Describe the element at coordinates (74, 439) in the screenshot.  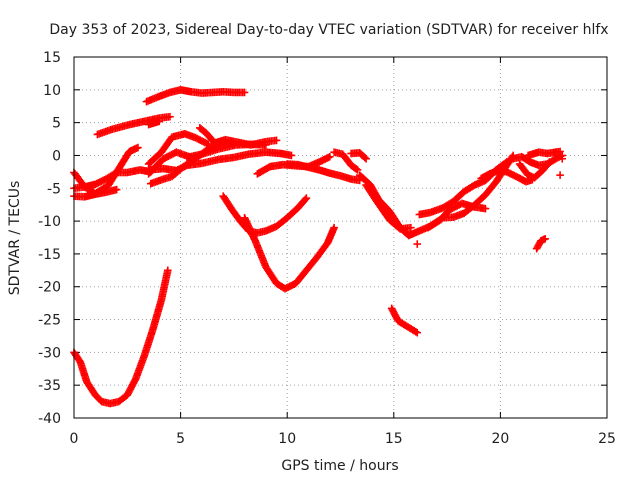
I see `x-tick-label: 0` at that location.